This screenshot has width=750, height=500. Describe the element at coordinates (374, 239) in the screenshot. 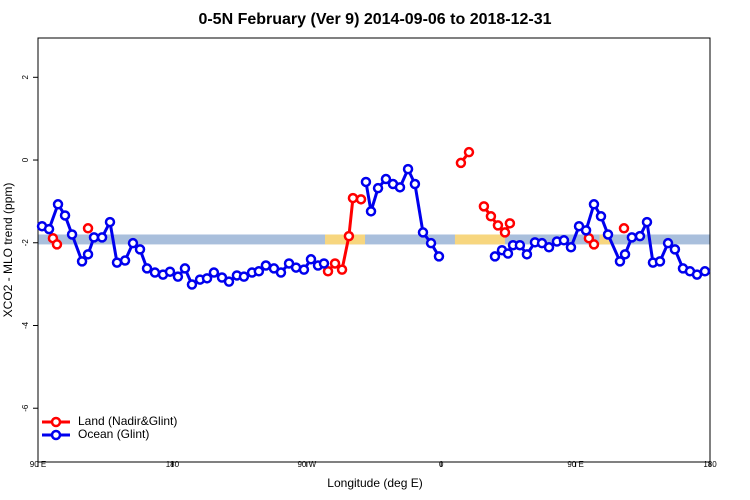

I see `band` at that location.